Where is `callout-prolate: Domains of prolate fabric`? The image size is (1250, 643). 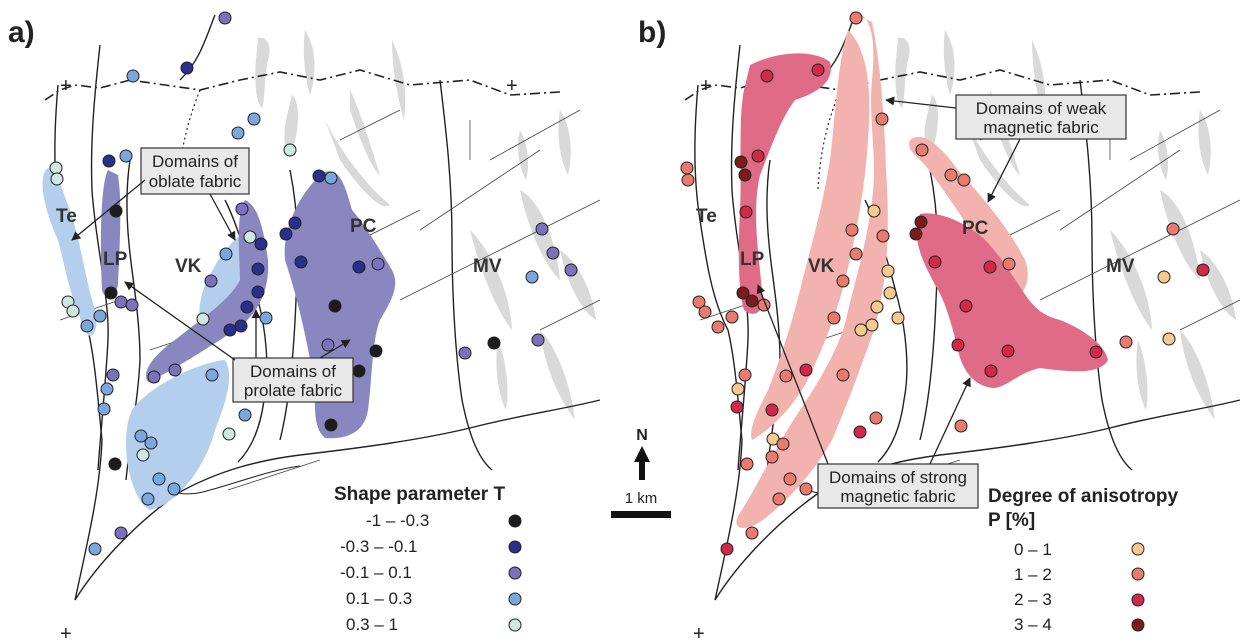
callout-prolate: Domains of prolate fabric is located at coordinates (239, 342).